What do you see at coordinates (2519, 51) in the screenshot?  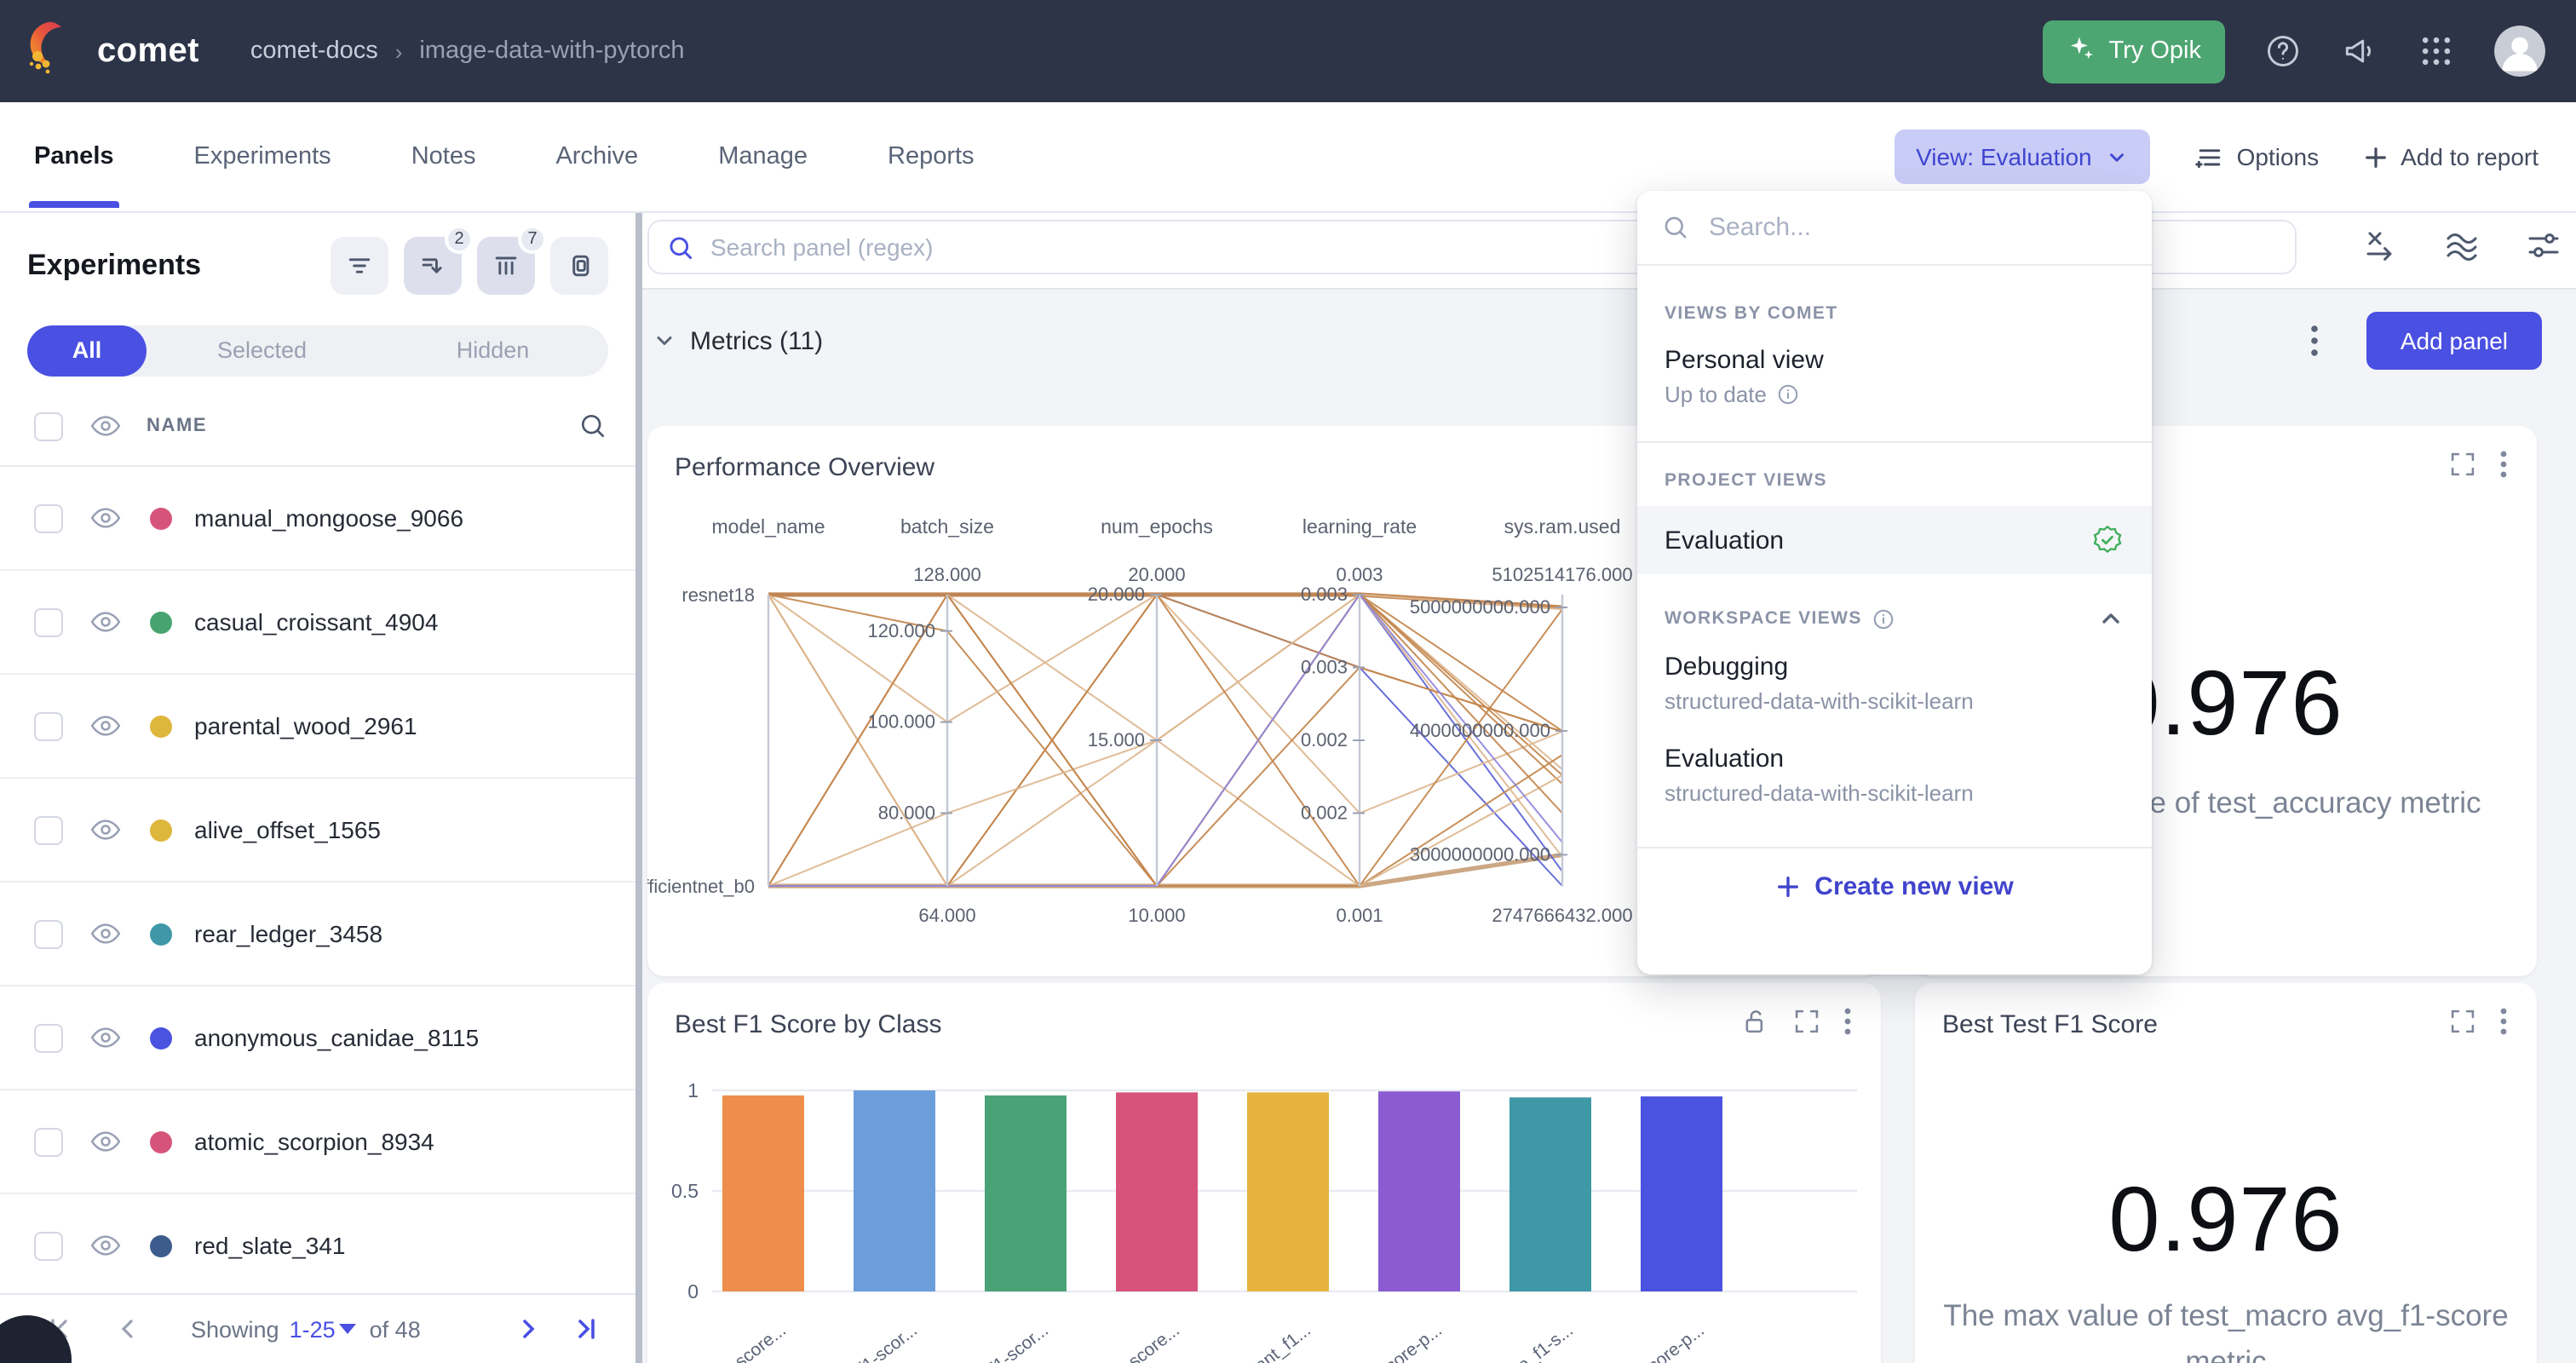 I see `avatar` at bounding box center [2519, 51].